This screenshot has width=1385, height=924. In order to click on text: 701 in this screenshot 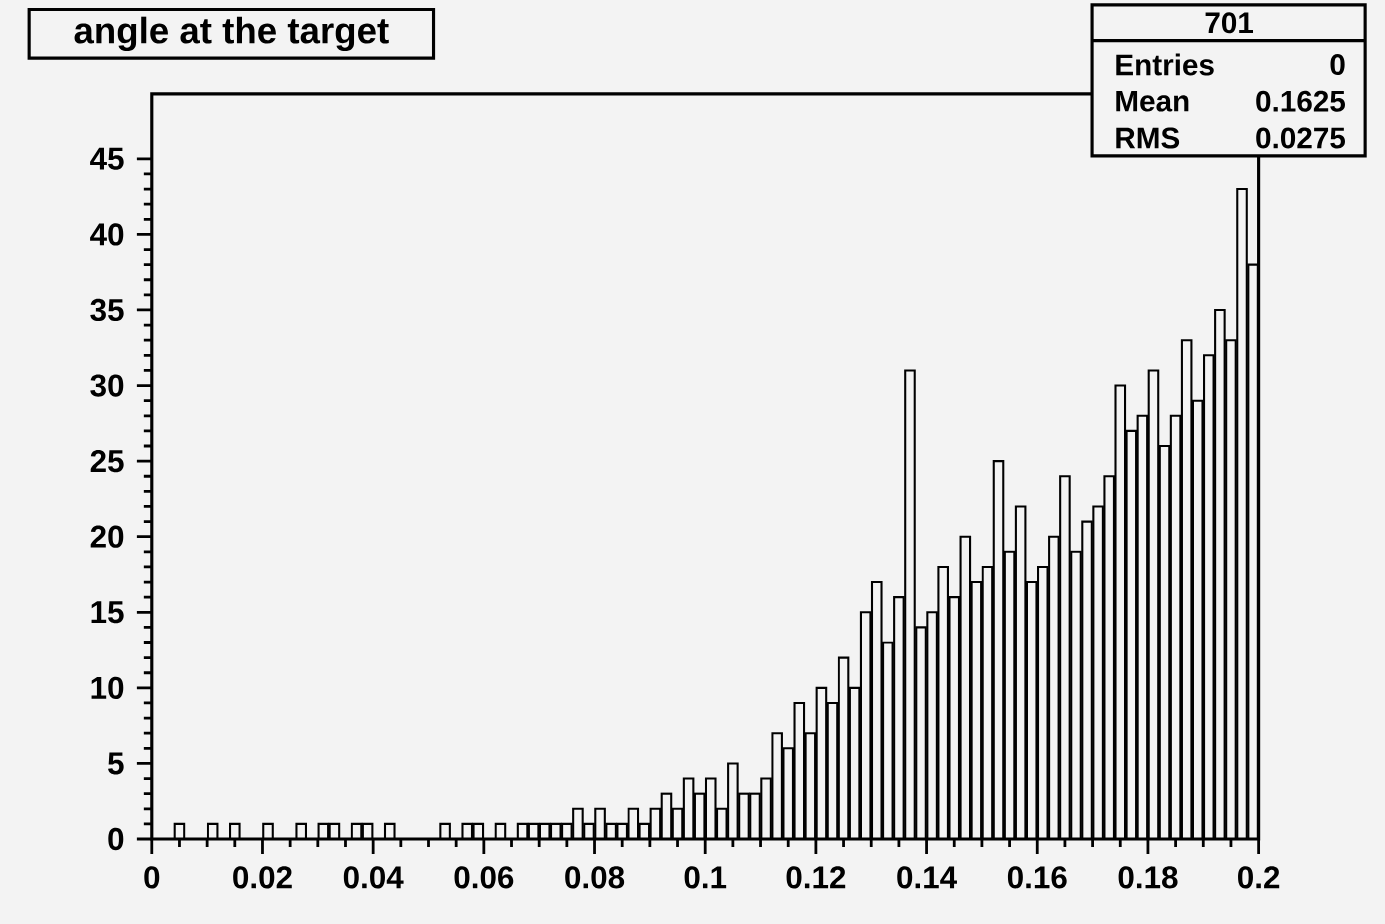, I will do `click(1229, 23)`.